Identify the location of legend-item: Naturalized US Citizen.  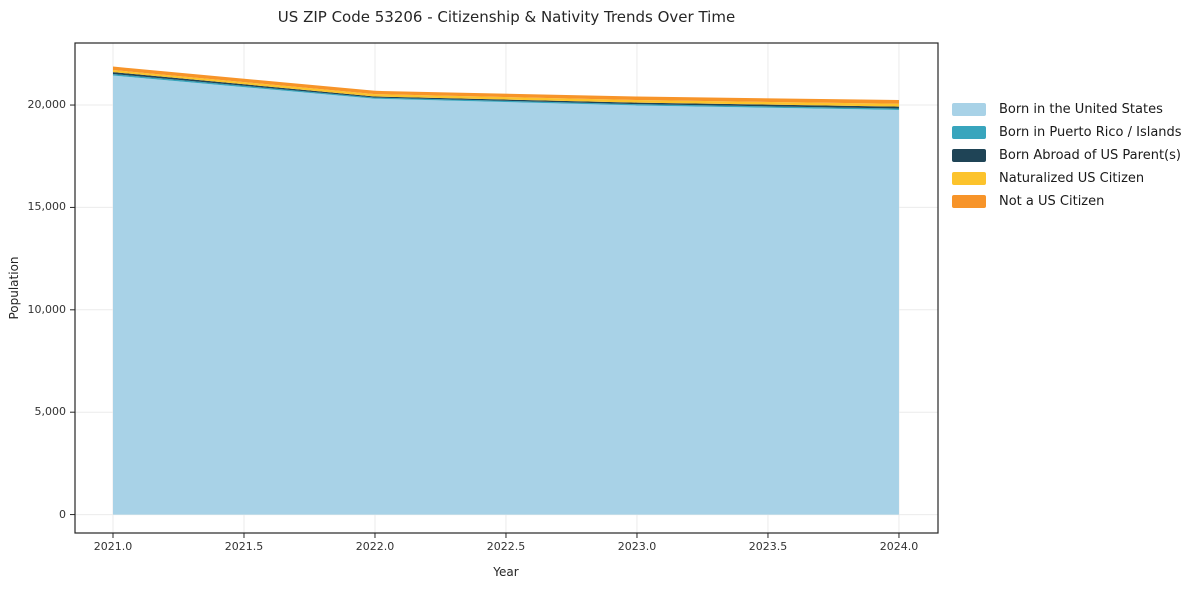
(1067, 178).